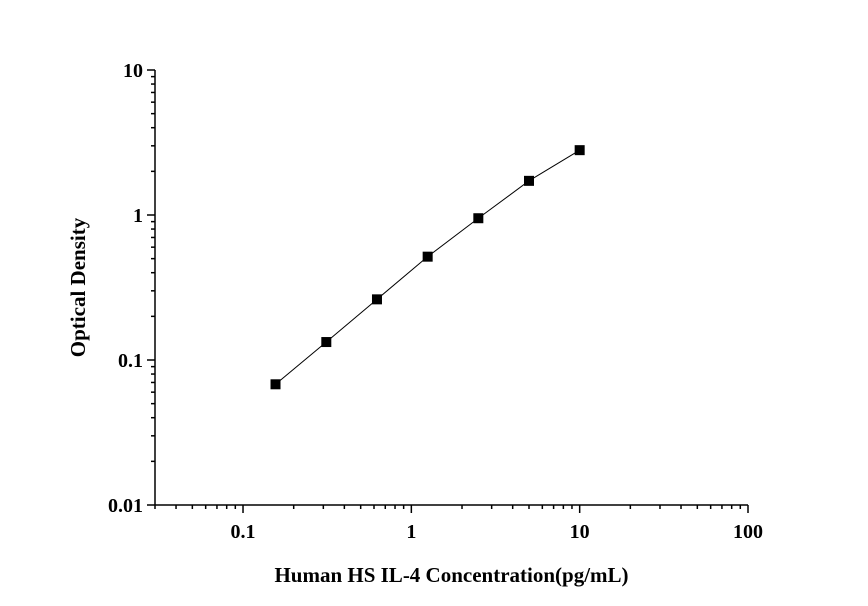  Describe the element at coordinates (411, 532) in the screenshot. I see `x-tick-label: 1` at that location.